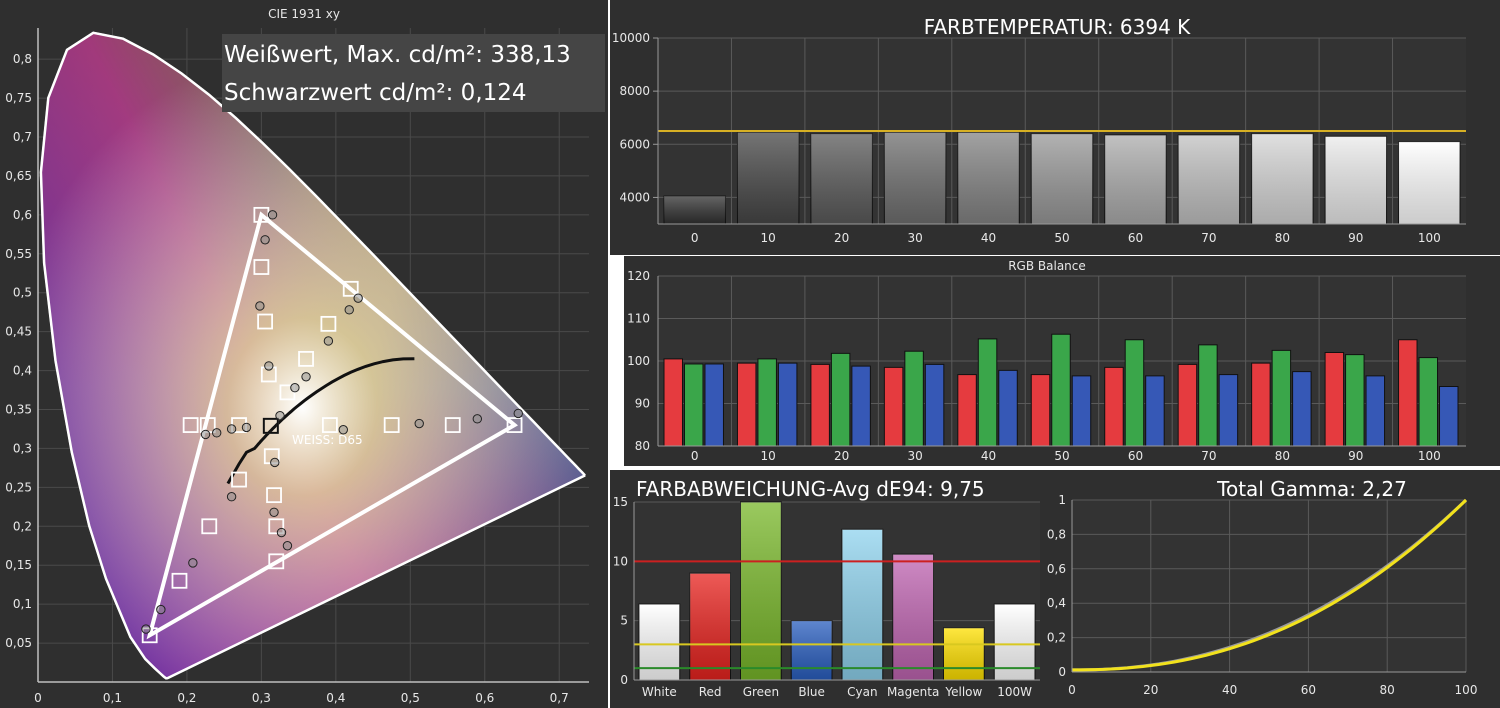  Describe the element at coordinates (270, 425) in the screenshot. I see `cie-white-point-marker` at that location.